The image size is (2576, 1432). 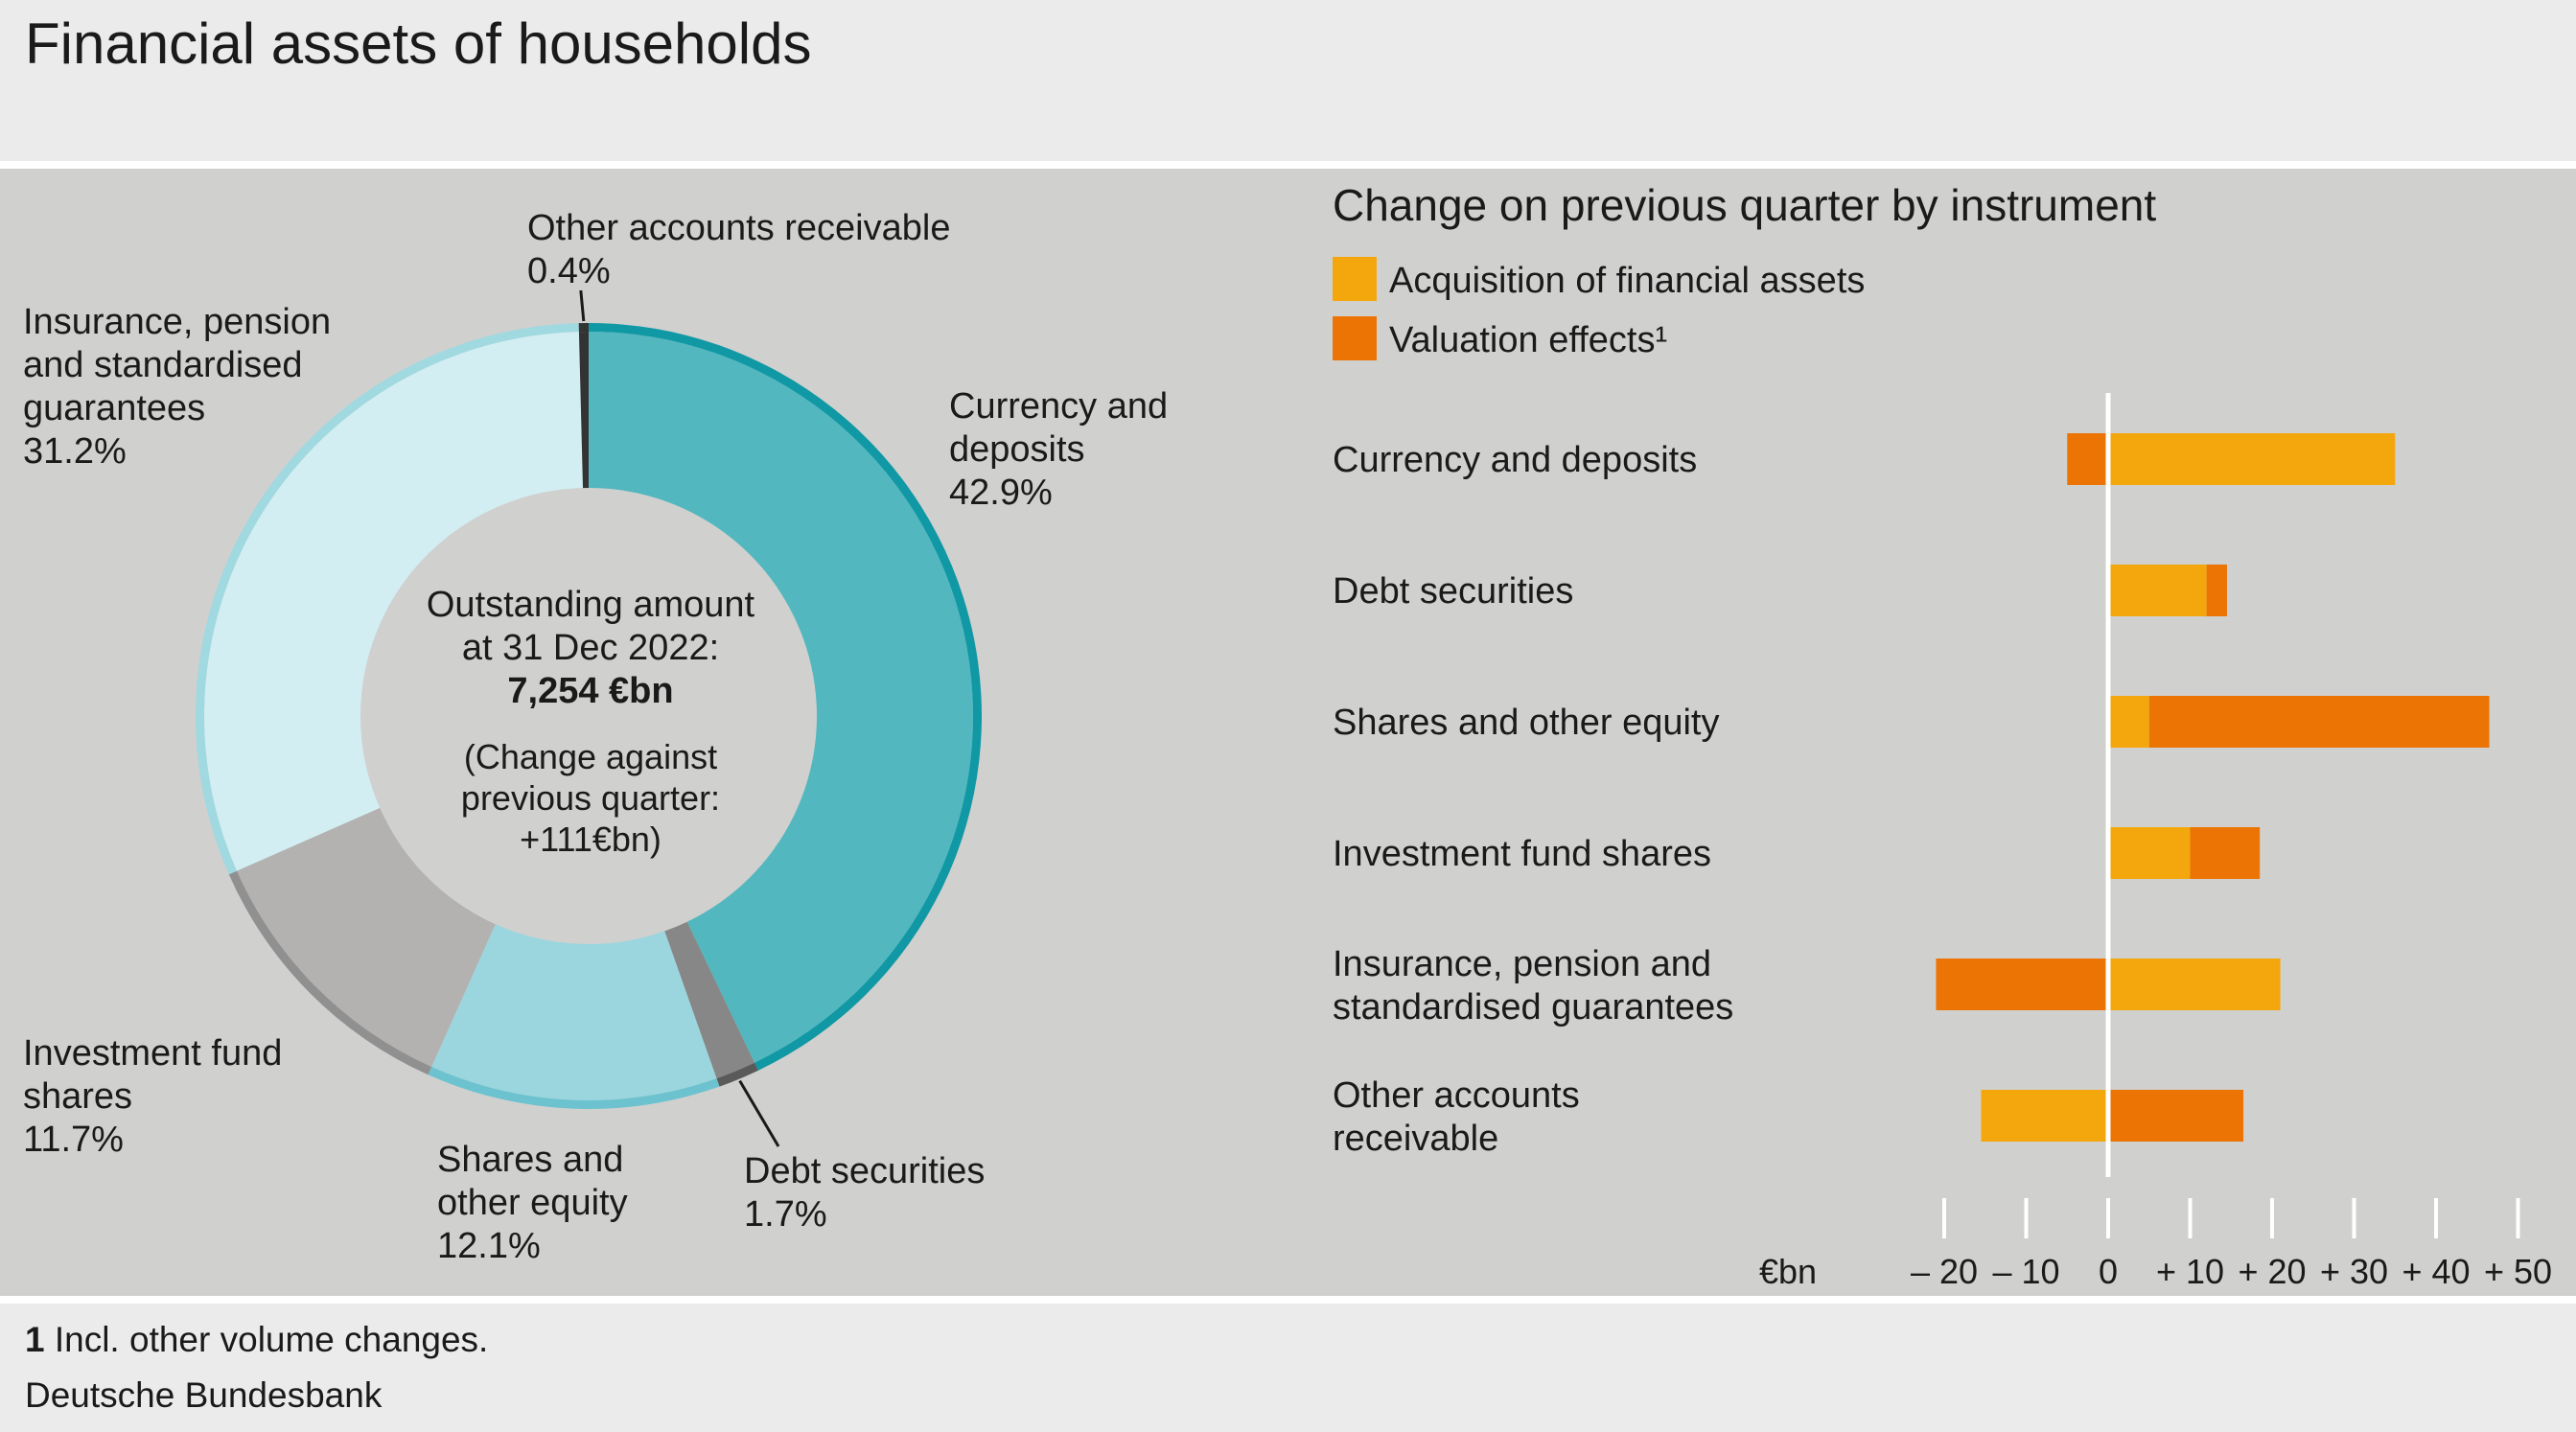 What do you see at coordinates (530, 1160) in the screenshot?
I see `donut-label-shares_equity: Shares and` at bounding box center [530, 1160].